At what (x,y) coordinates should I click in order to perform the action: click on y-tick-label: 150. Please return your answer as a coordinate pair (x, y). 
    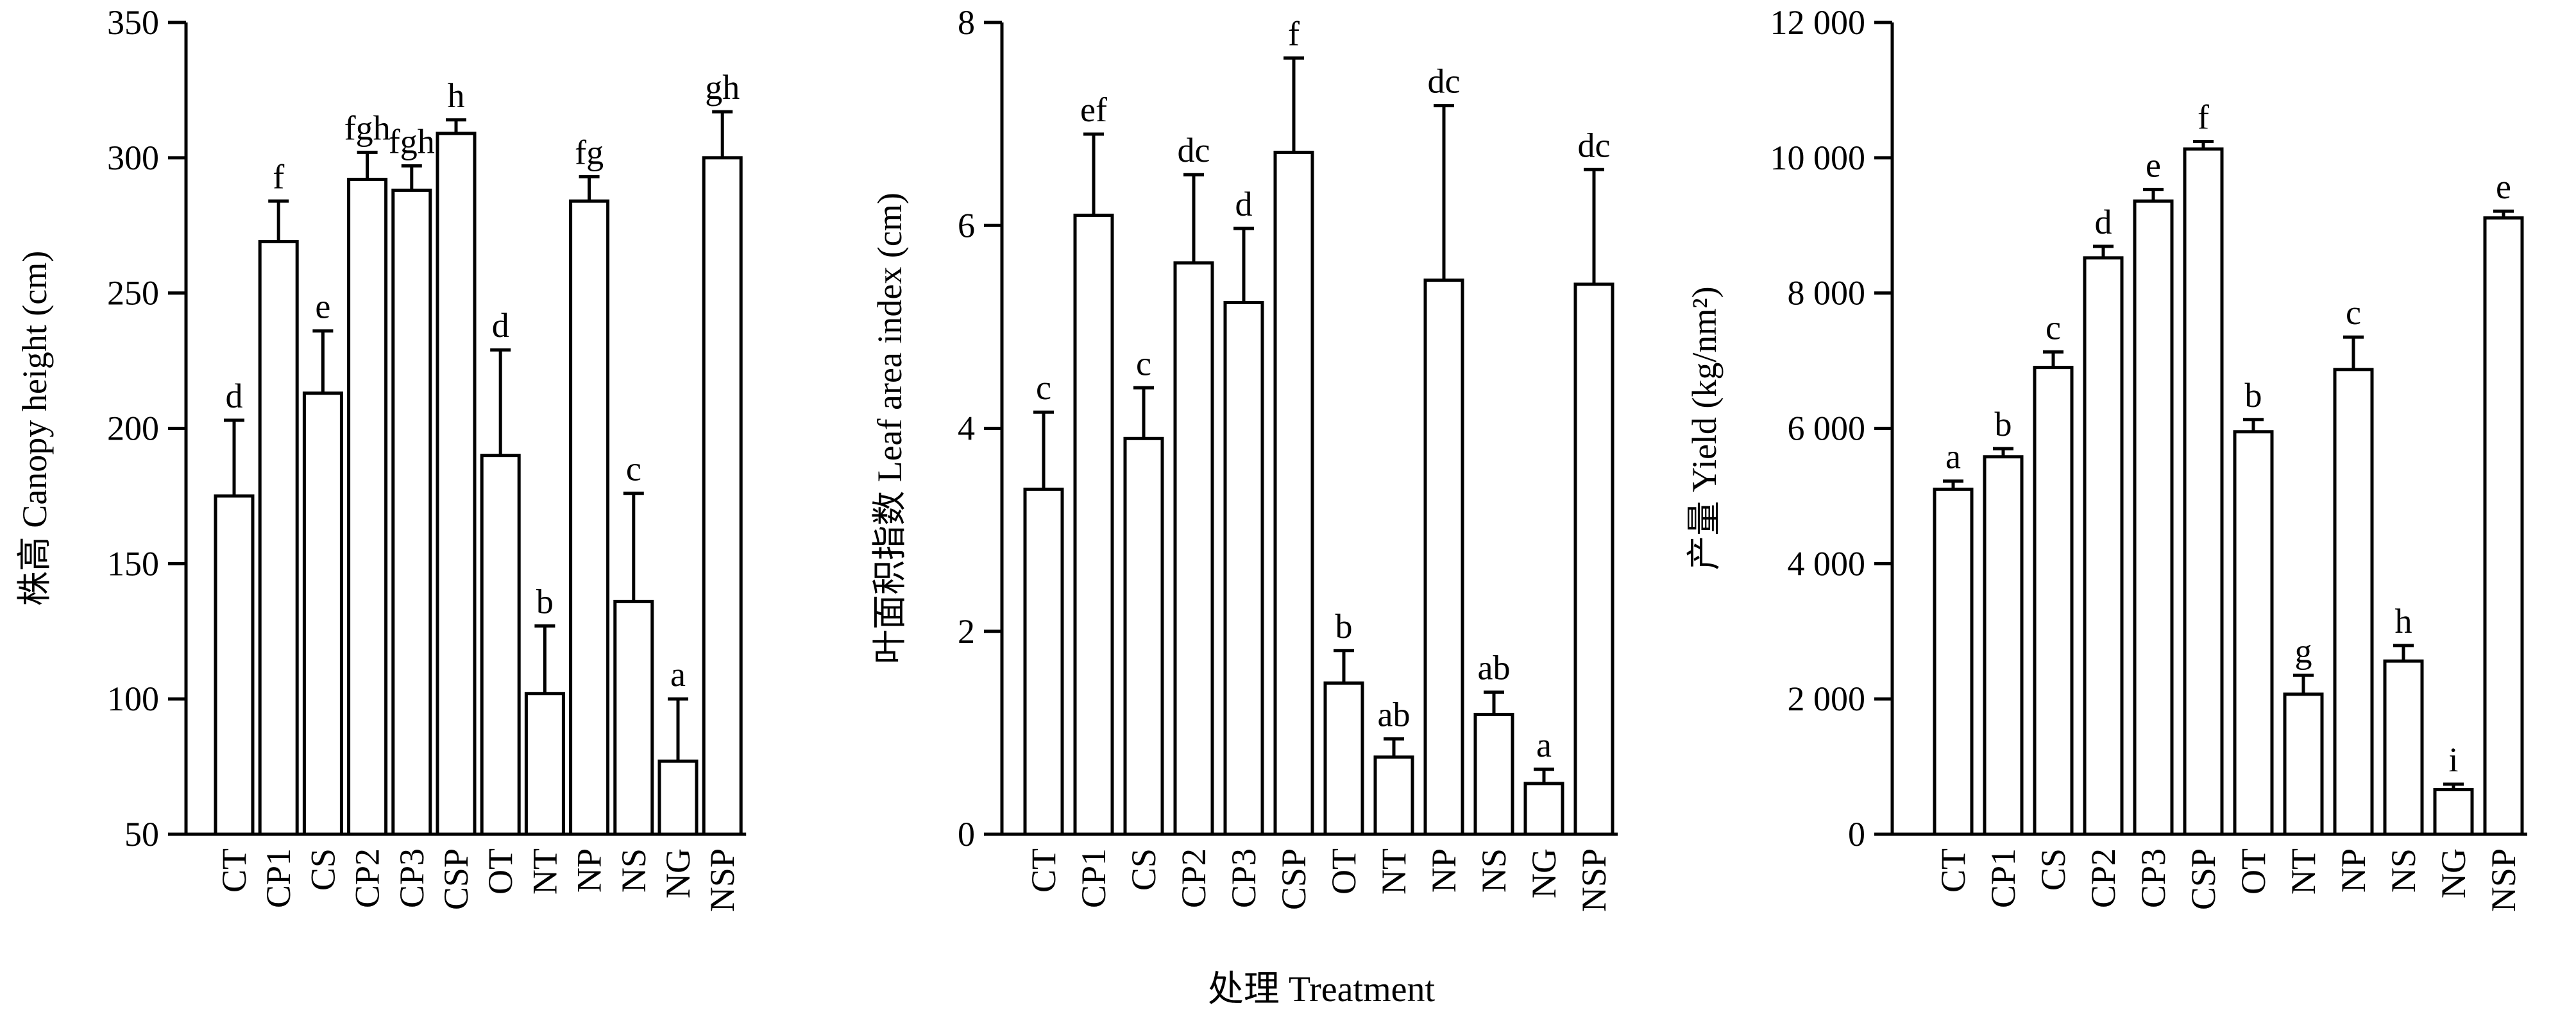
    Looking at the image, I should click on (133, 563).